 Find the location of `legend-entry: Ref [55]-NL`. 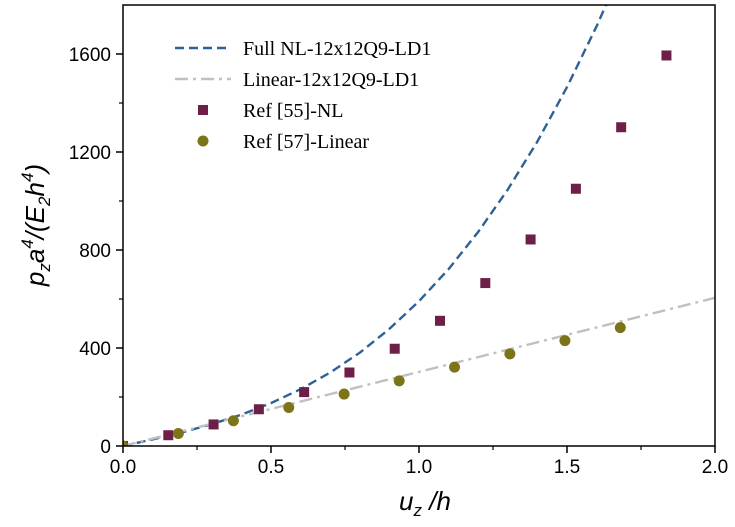

legend-entry: Ref [55]-NL is located at coordinates (271, 111).